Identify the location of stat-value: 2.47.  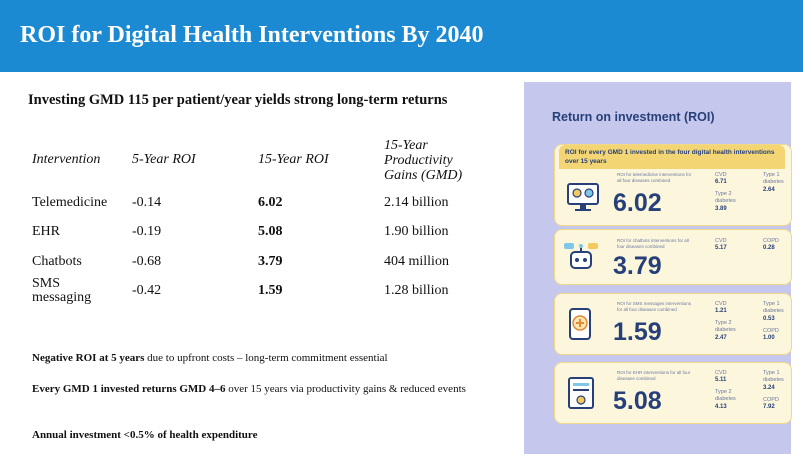
(721, 338).